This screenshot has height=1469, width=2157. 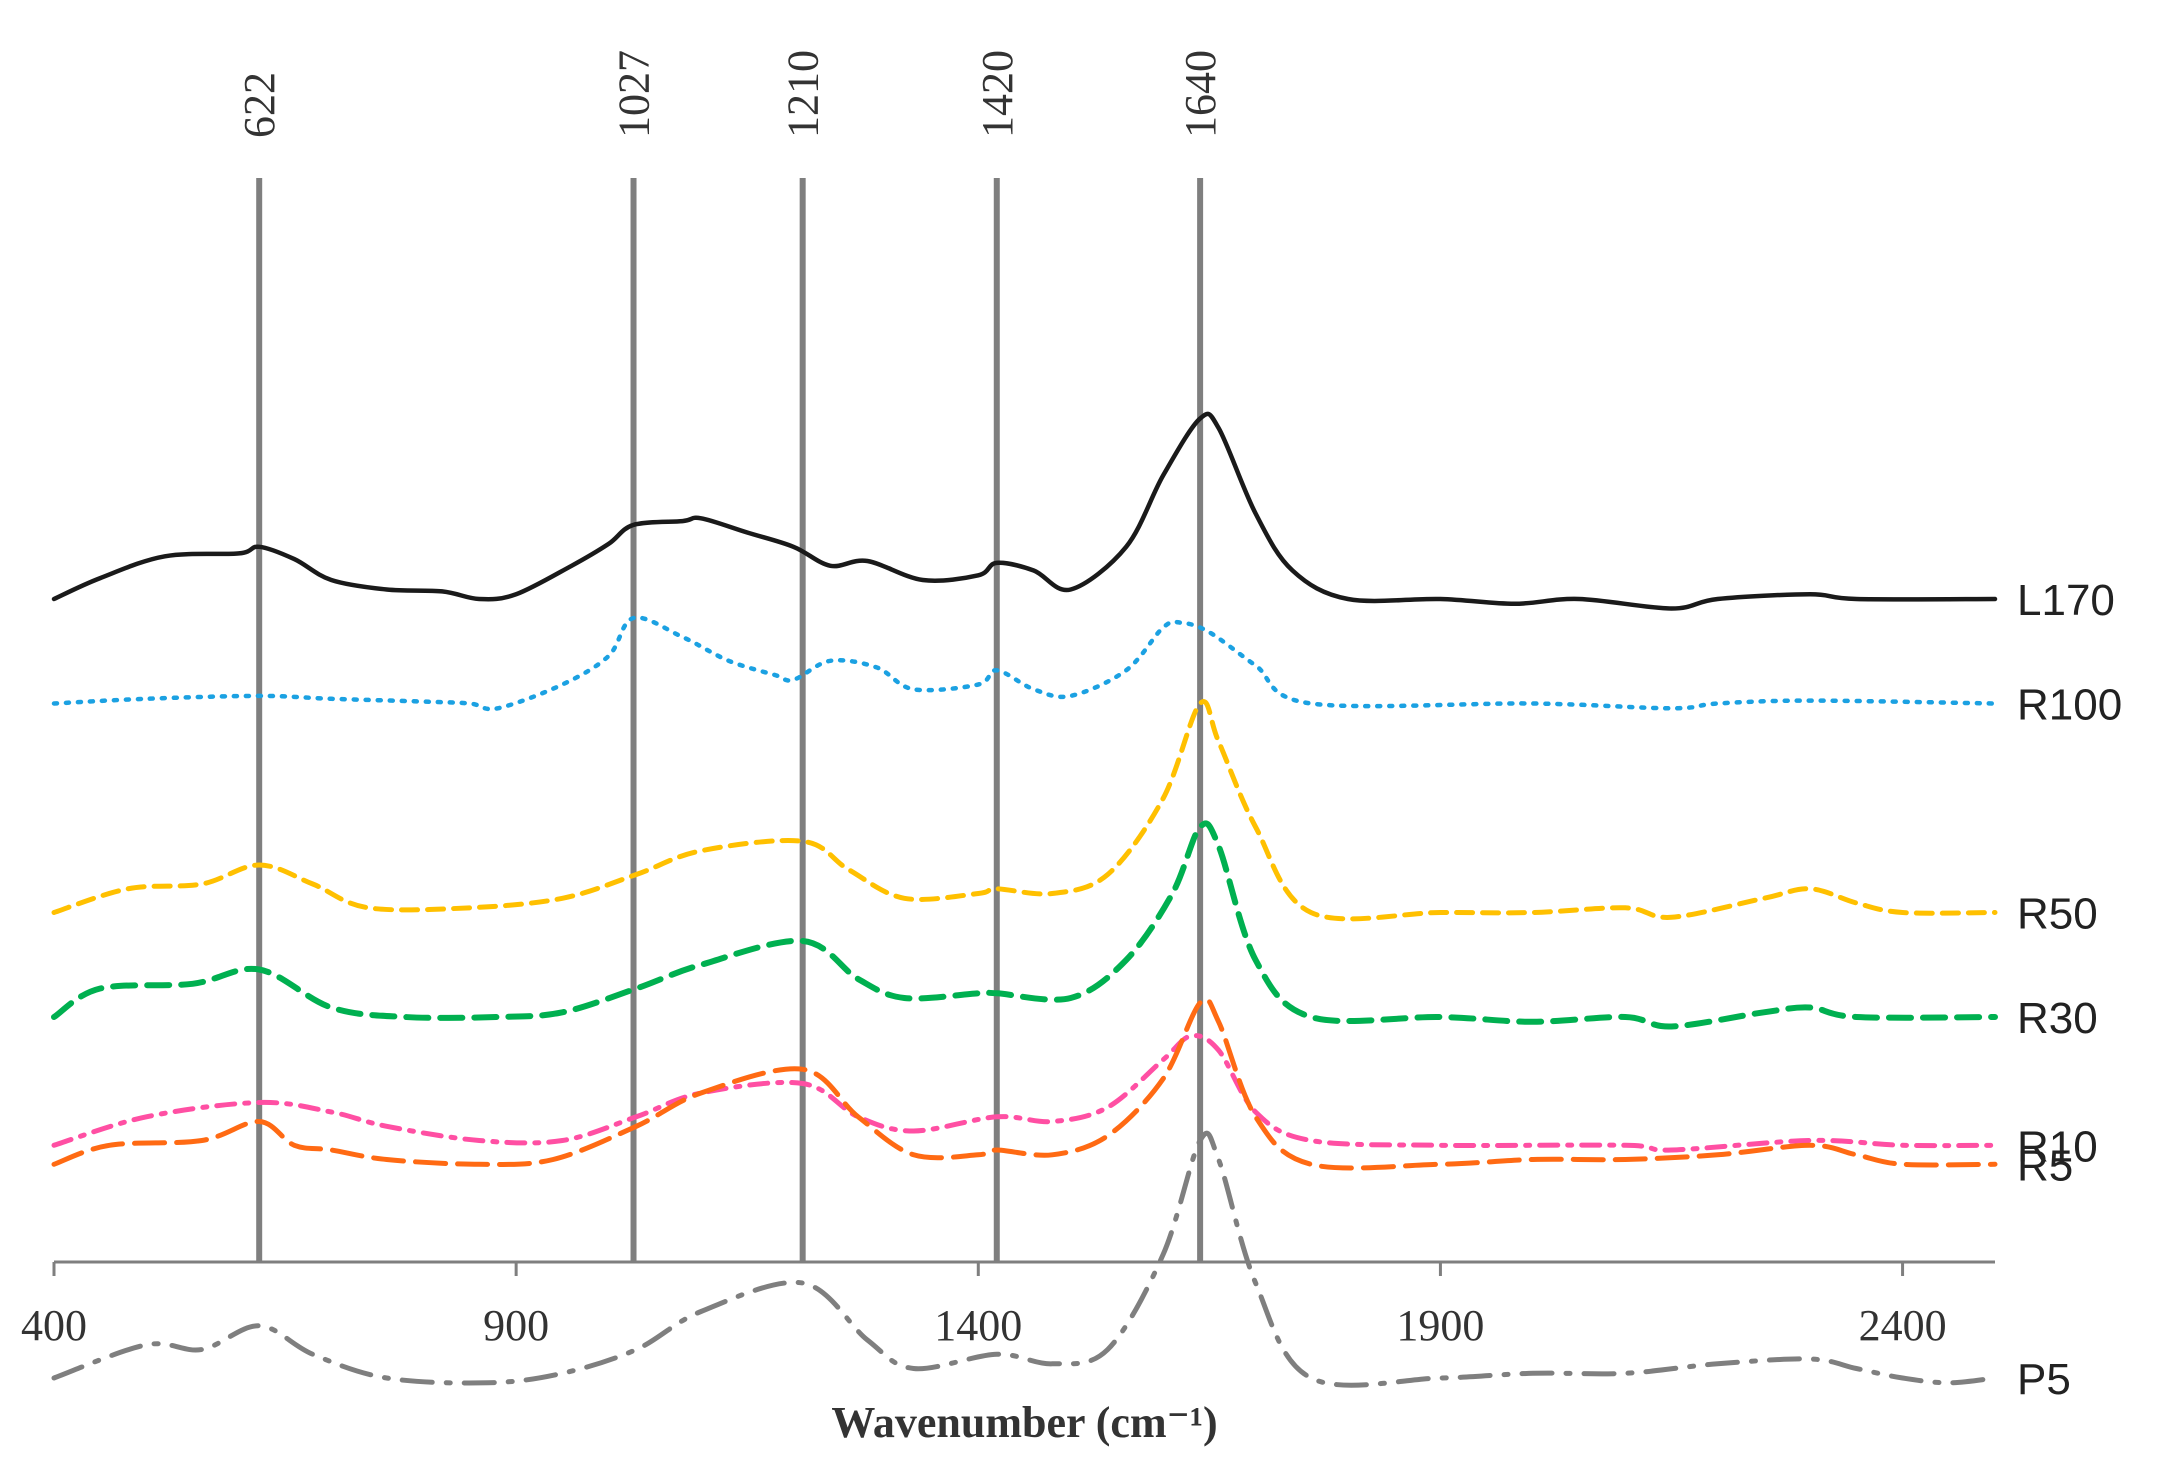 What do you see at coordinates (2057, 1018) in the screenshot?
I see `series-label-r30: R30` at bounding box center [2057, 1018].